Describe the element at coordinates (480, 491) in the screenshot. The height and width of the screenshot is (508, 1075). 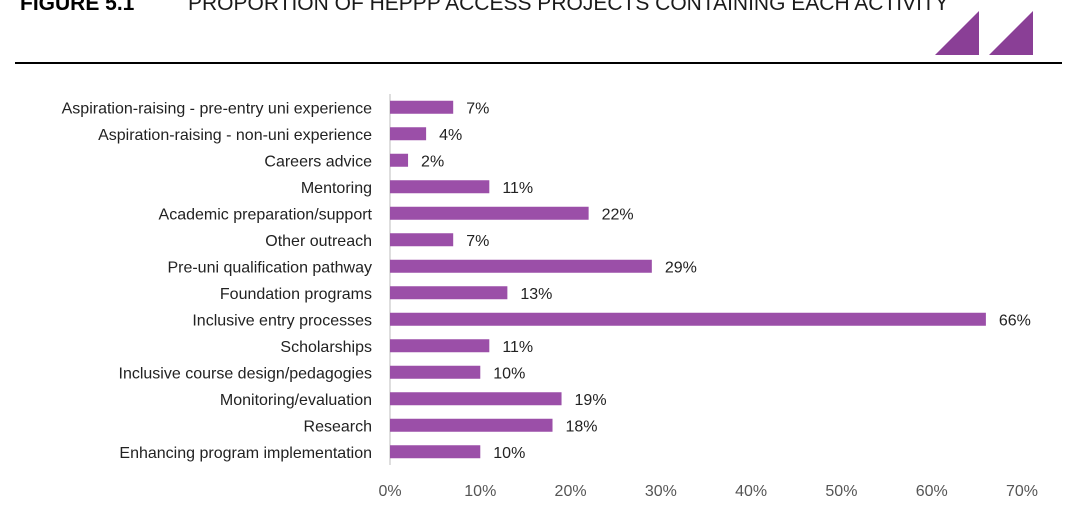
I see `x-tick-label: 10%` at that location.